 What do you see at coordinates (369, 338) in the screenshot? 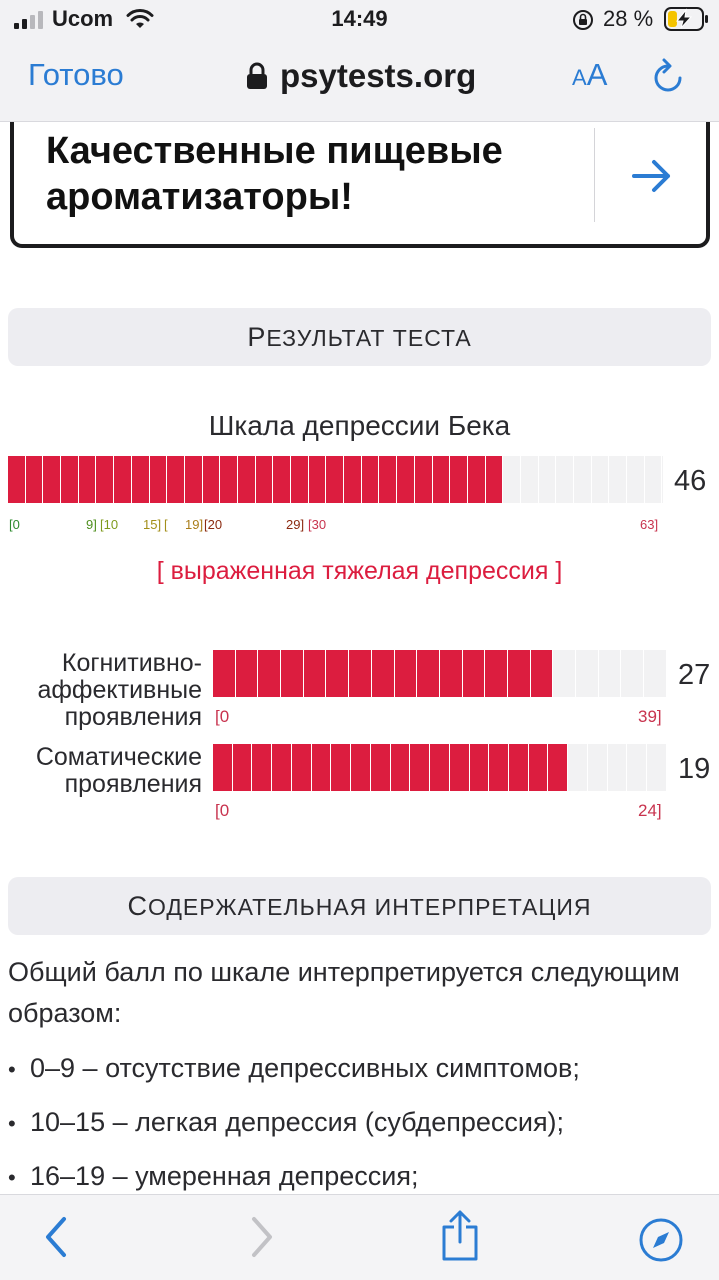
I see `result-header-rest: езультат теста` at bounding box center [369, 338].